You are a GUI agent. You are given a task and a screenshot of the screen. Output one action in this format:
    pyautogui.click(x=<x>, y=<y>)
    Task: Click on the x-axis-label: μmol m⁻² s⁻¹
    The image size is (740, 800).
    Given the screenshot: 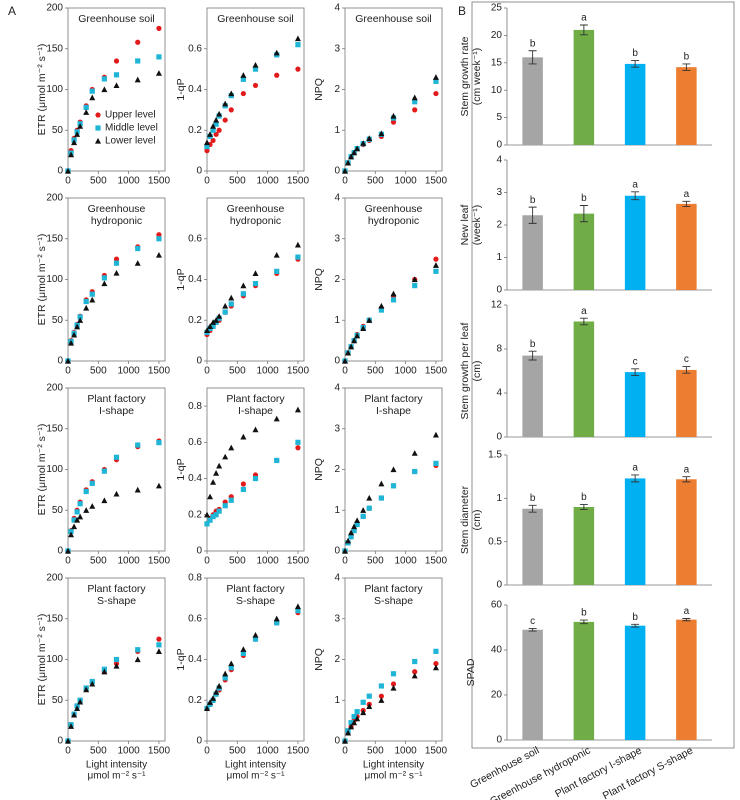 What is the action you would take?
    pyautogui.click(x=256, y=776)
    